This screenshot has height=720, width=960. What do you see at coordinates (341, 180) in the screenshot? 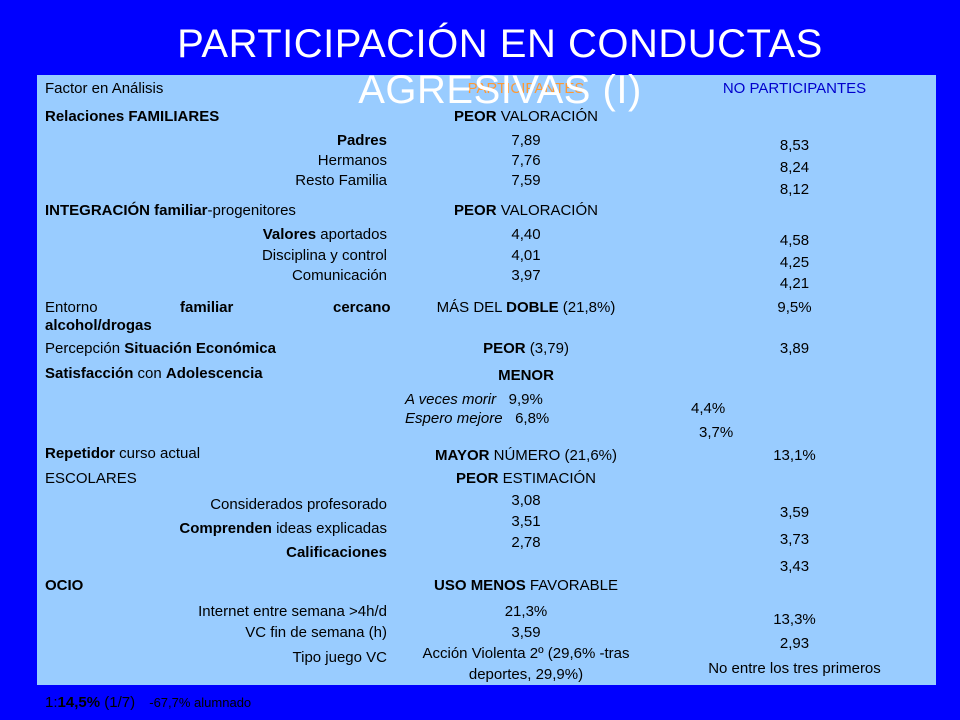
I see `label-resto-familia: Resto Familia` at bounding box center [341, 180].